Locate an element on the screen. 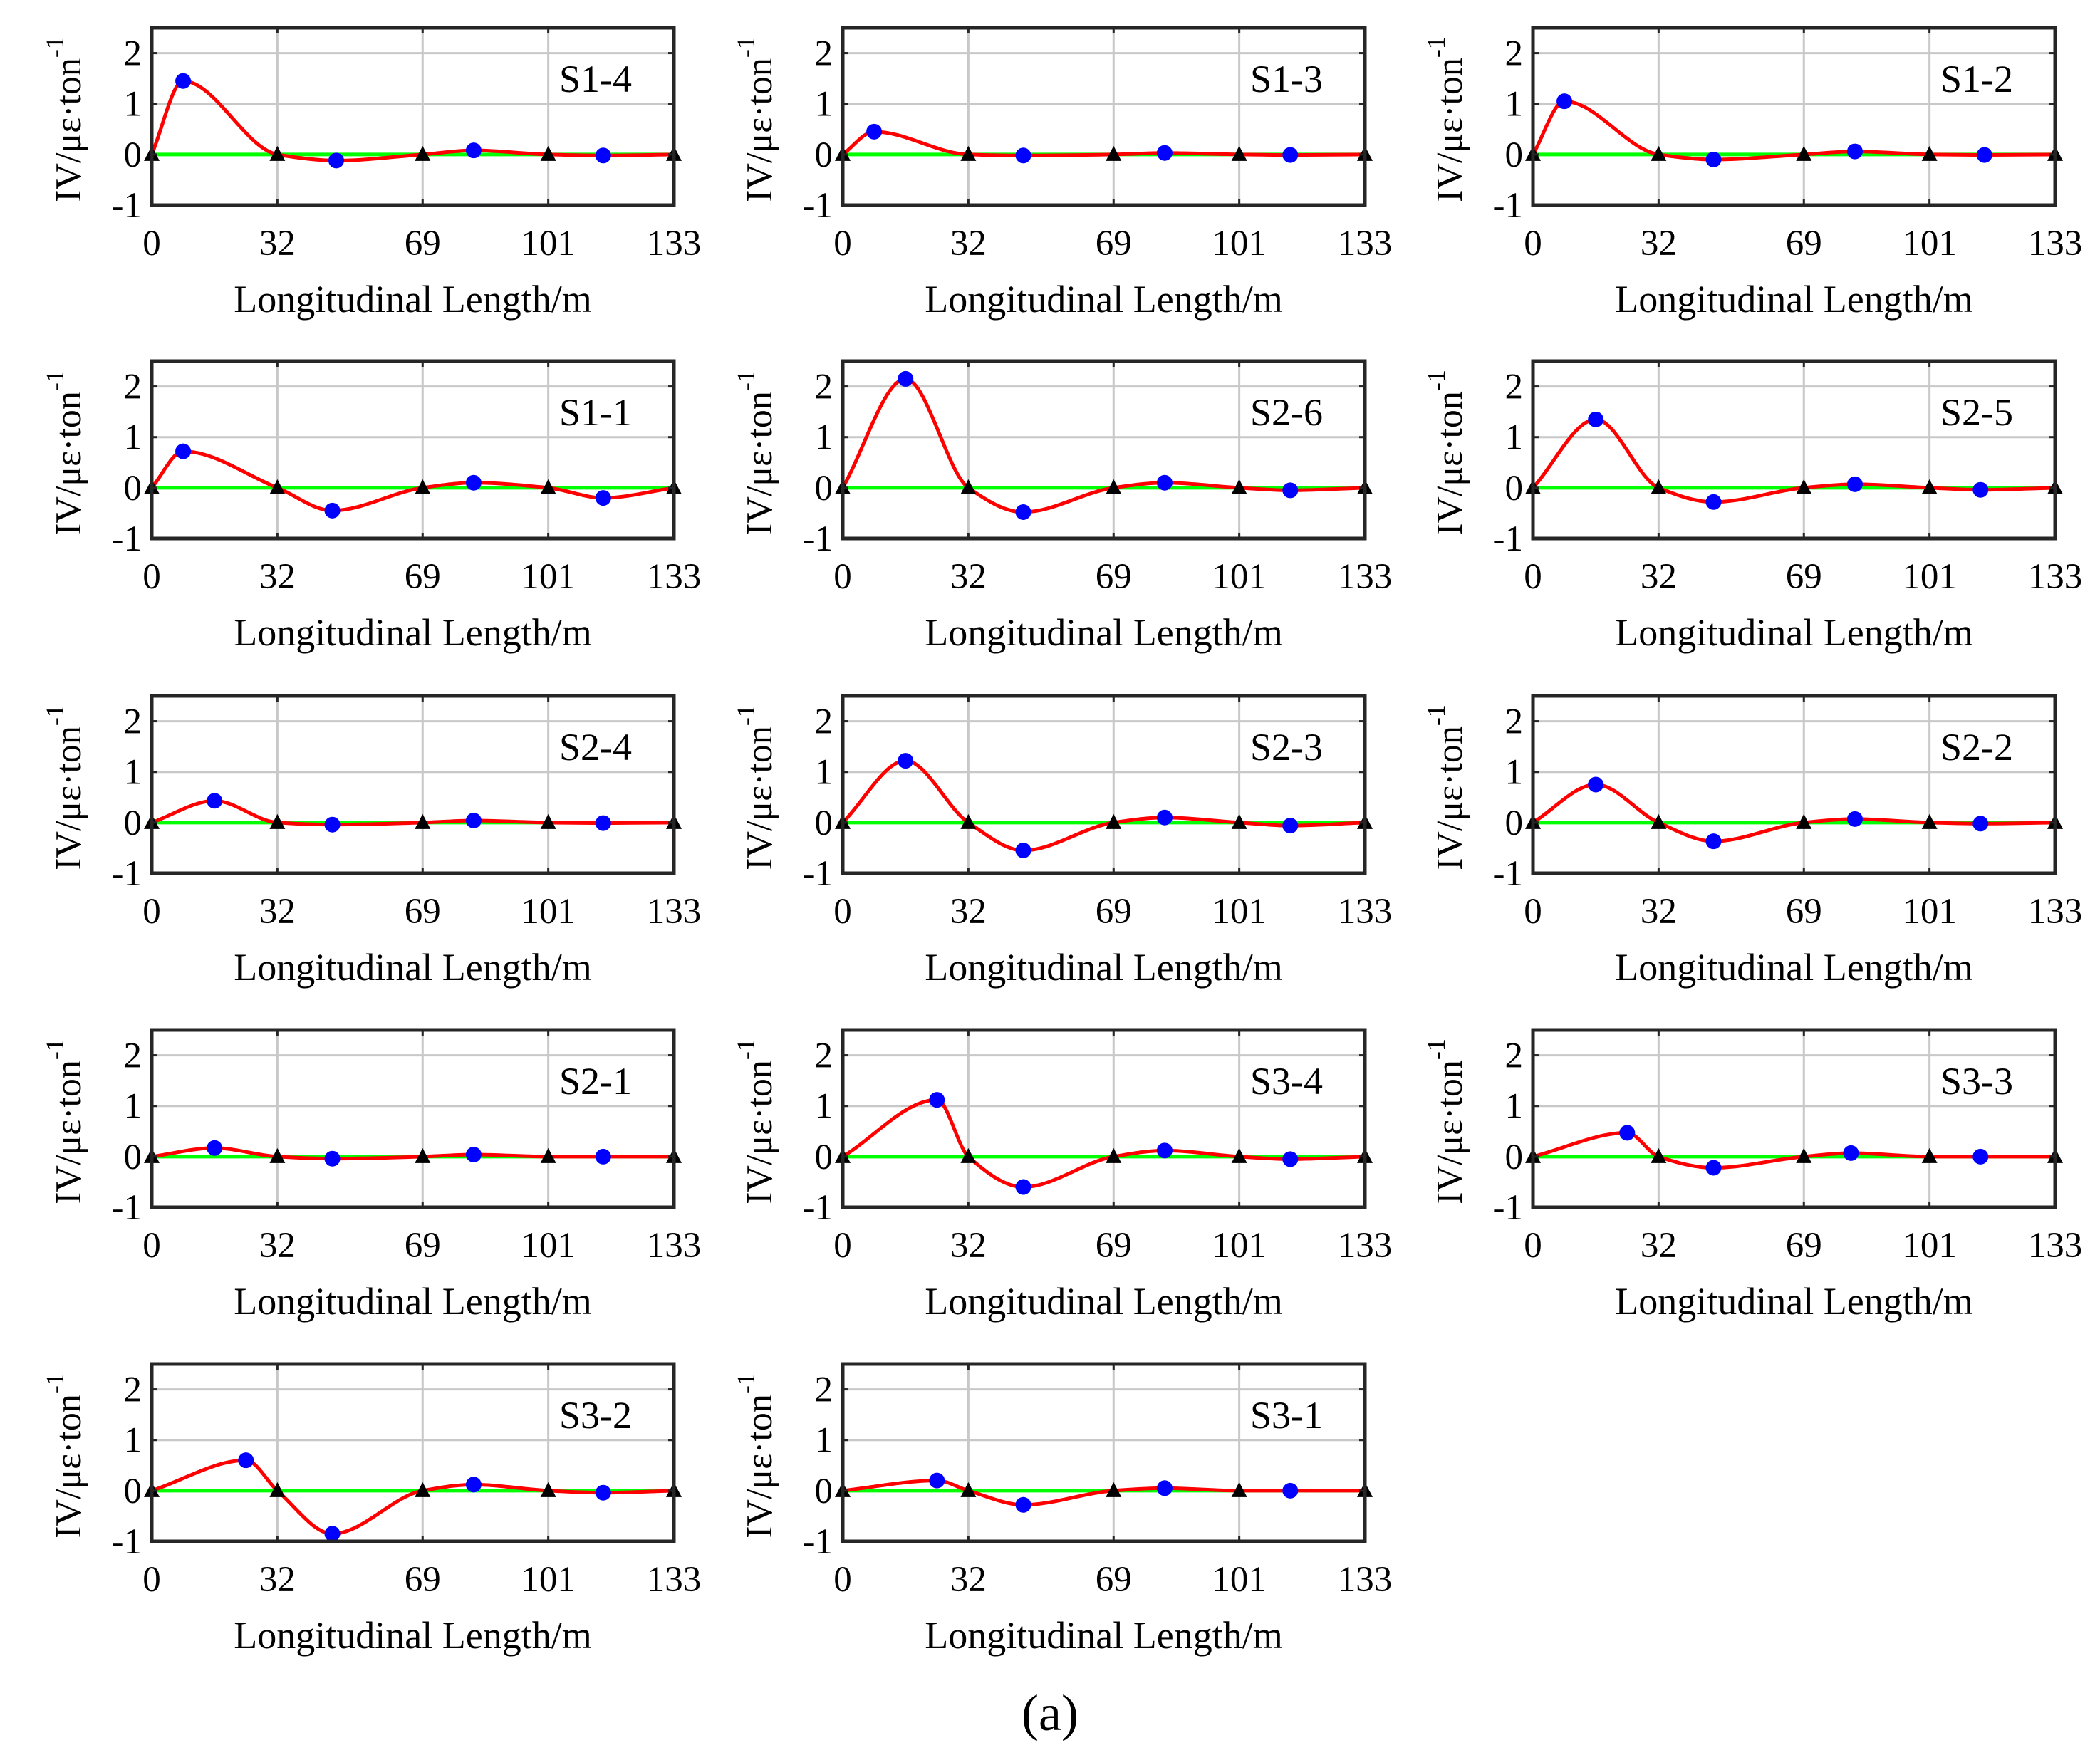 Image resolution: width=2100 pixels, height=1760 pixels. influence-line is located at coordinates (1794, 460).